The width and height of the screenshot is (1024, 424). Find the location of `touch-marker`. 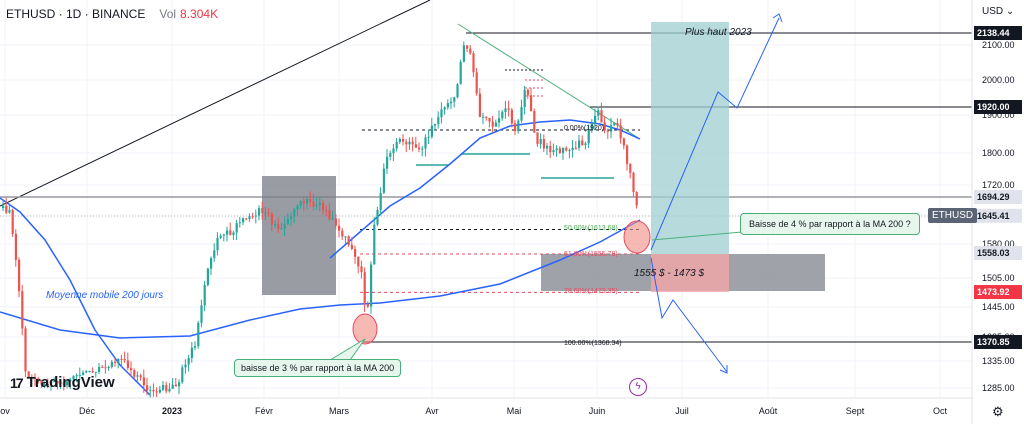

touch-marker is located at coordinates (365, 329).